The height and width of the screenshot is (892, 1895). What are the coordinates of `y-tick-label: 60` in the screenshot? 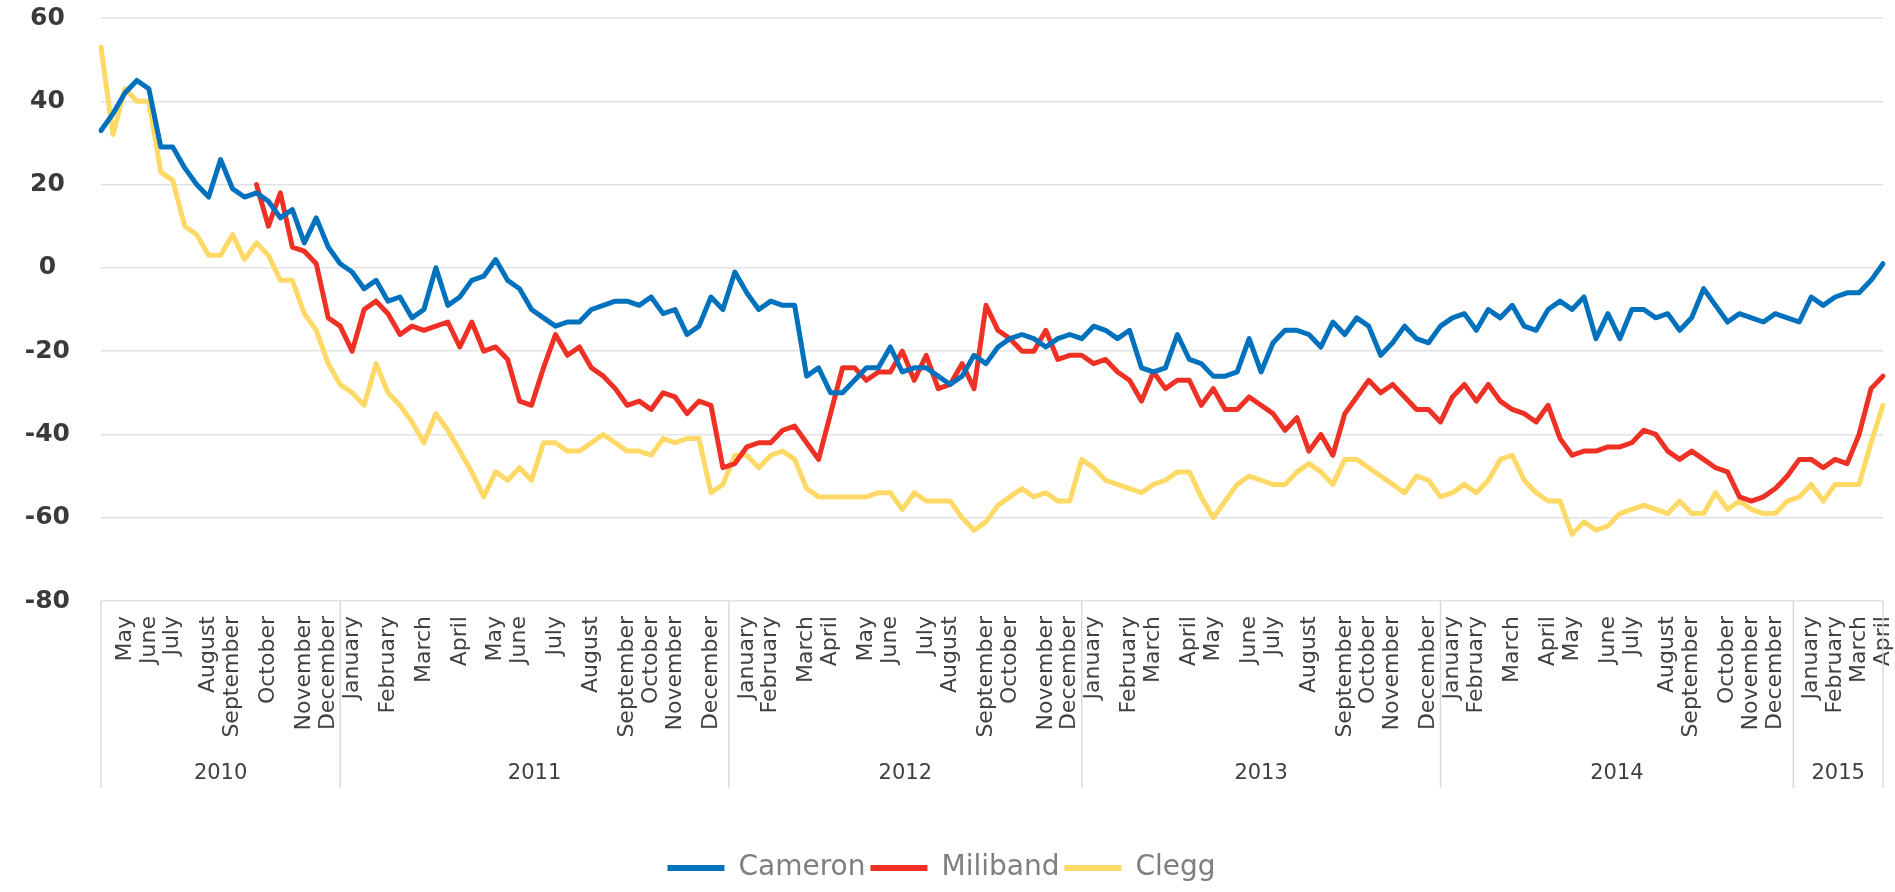 It's located at (47, 16).